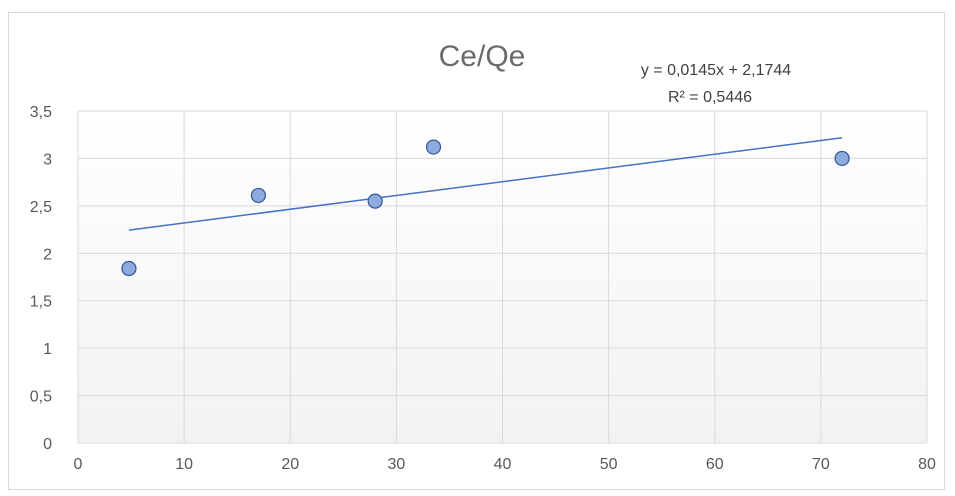 This screenshot has width=955, height=496. Describe the element at coordinates (41, 397) in the screenshot. I see `y-tick-label: 0,5` at that location.